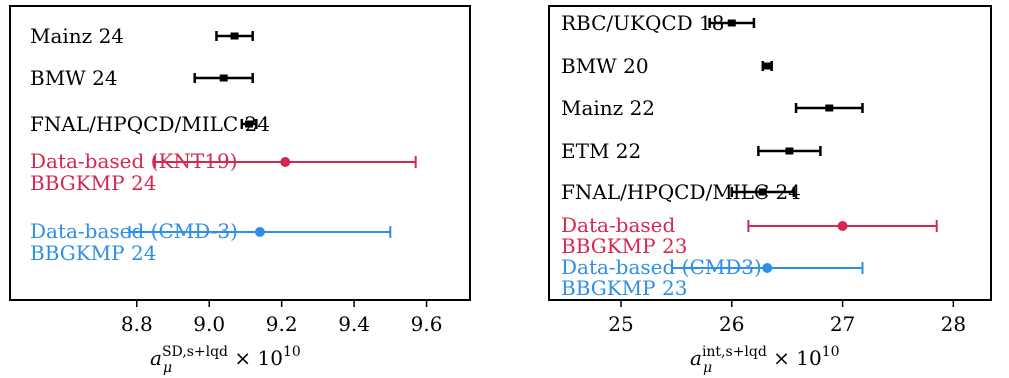 The image size is (1009, 378). What do you see at coordinates (195, 352) in the screenshot?
I see `axis-superscript: SD,s+lqd` at bounding box center [195, 352].